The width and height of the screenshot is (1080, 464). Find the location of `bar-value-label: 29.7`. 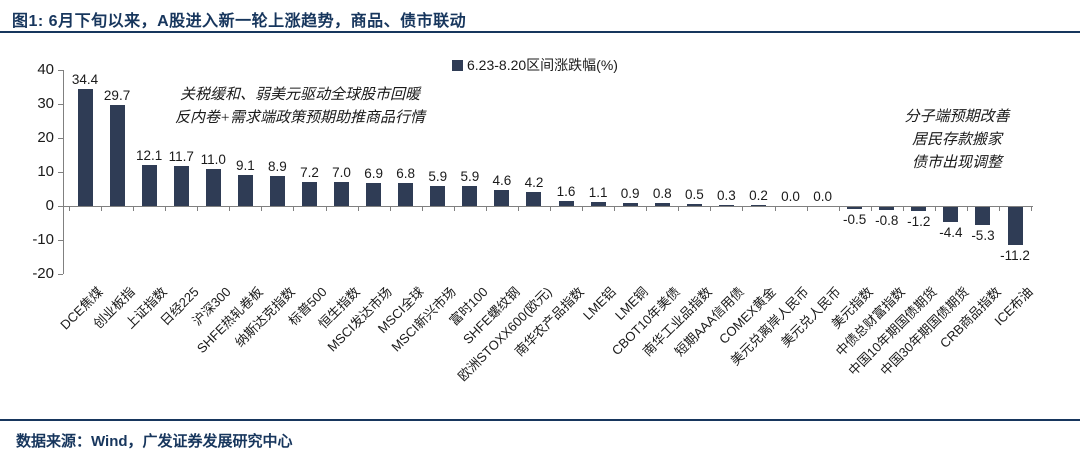

bar-value-label: 29.7 is located at coordinates (117, 96).